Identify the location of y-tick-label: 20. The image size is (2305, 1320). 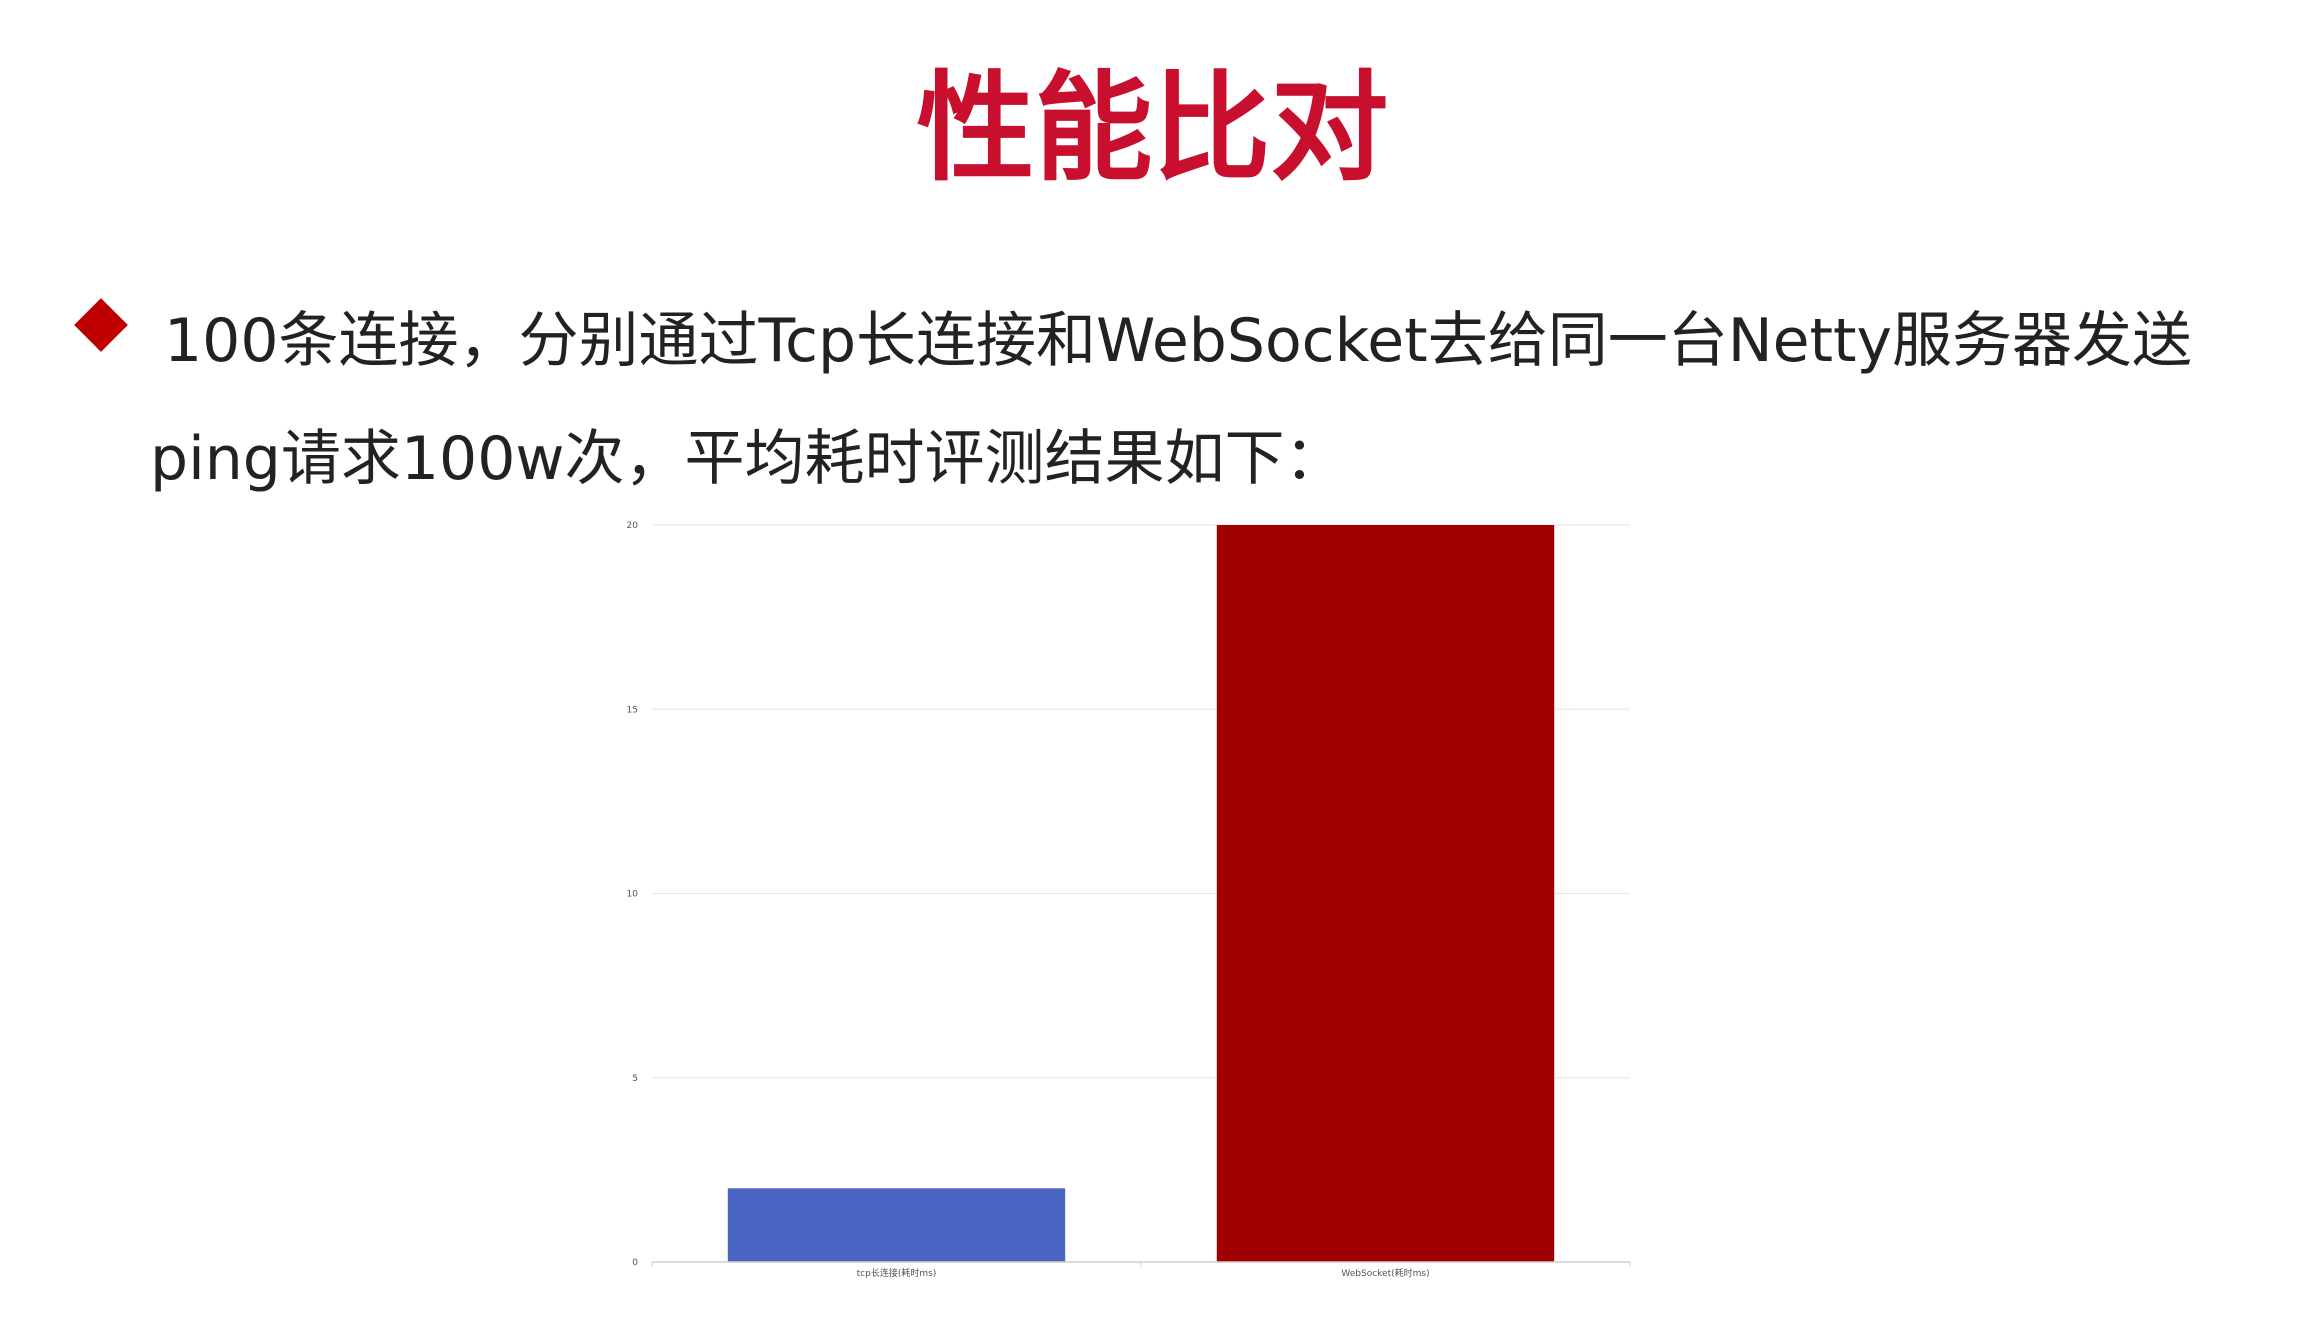
(633, 526).